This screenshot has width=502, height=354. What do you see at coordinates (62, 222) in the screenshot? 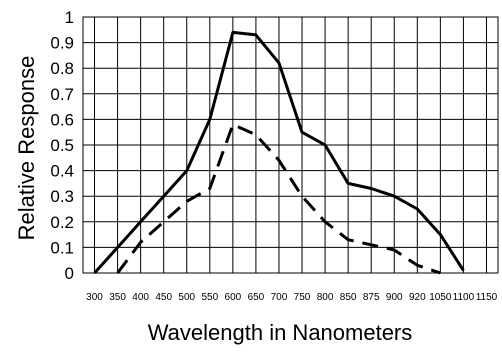
I see `y-tick-label: 0.2` at bounding box center [62, 222].